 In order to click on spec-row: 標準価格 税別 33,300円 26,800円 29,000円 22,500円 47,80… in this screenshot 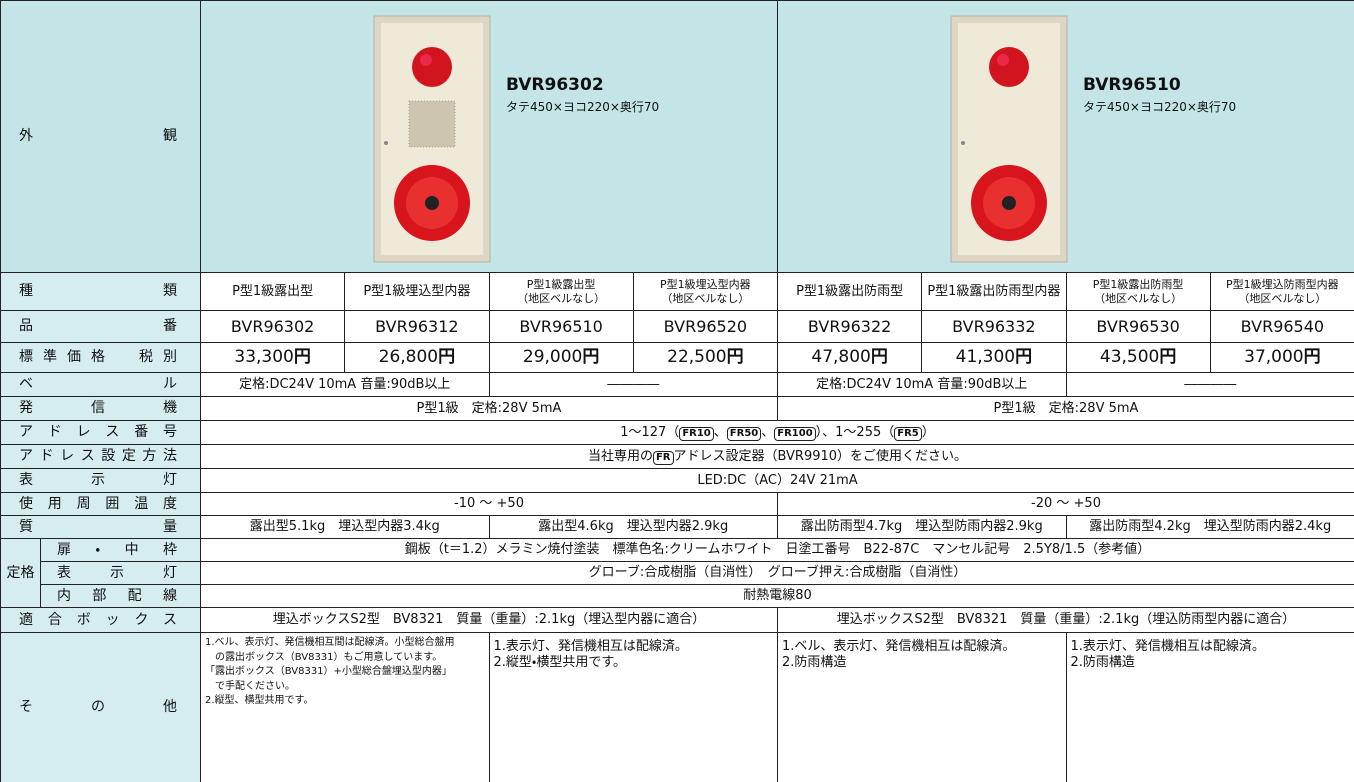, I will do `click(677, 357)`.